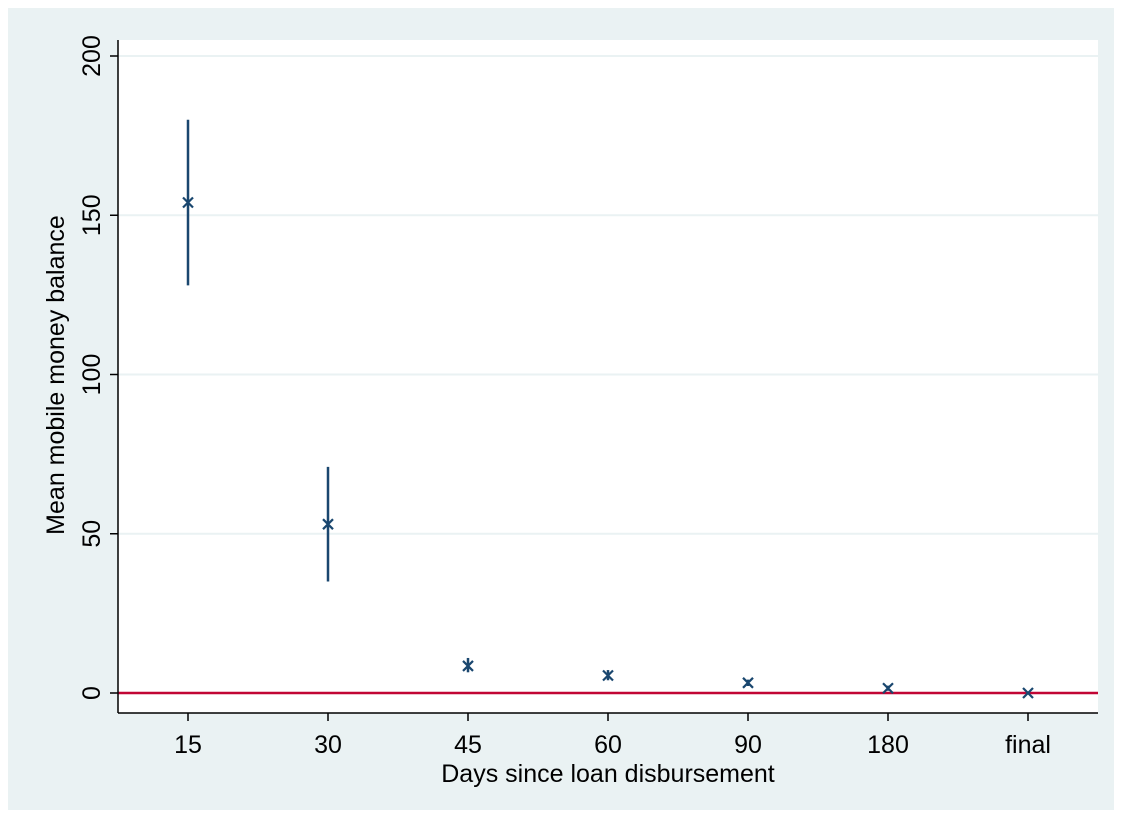  I want to click on y-axis-title: Mean mobile money balance, so click(56, 375).